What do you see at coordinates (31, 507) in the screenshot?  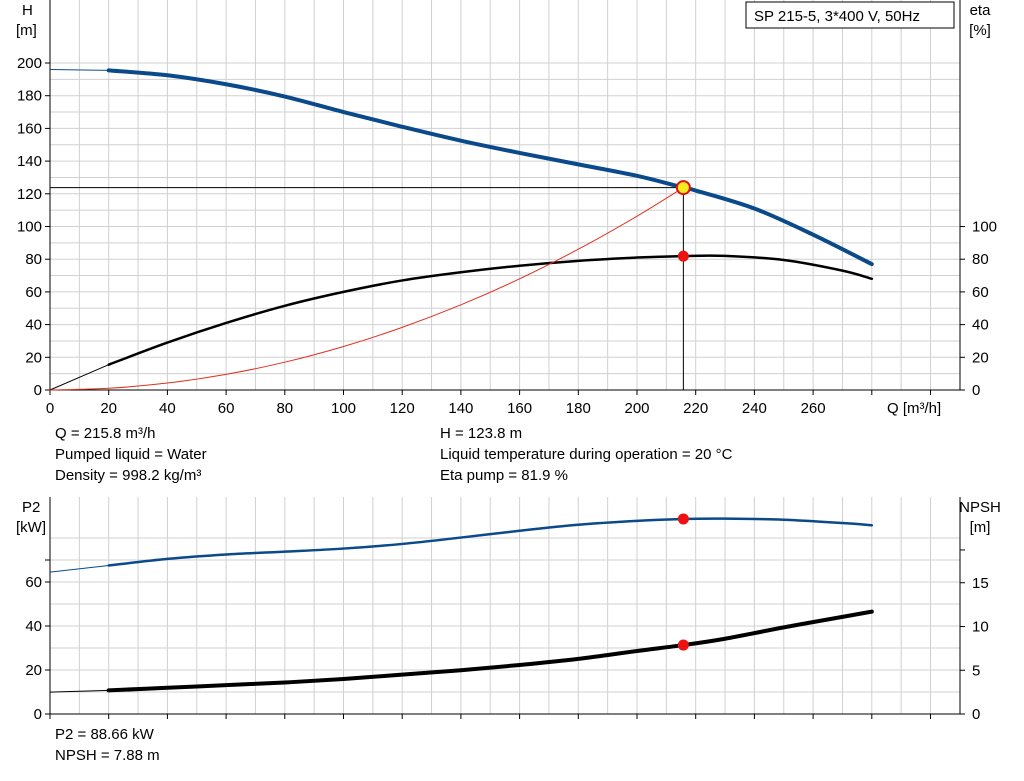 I see `y-left-axis-label: P2` at bounding box center [31, 507].